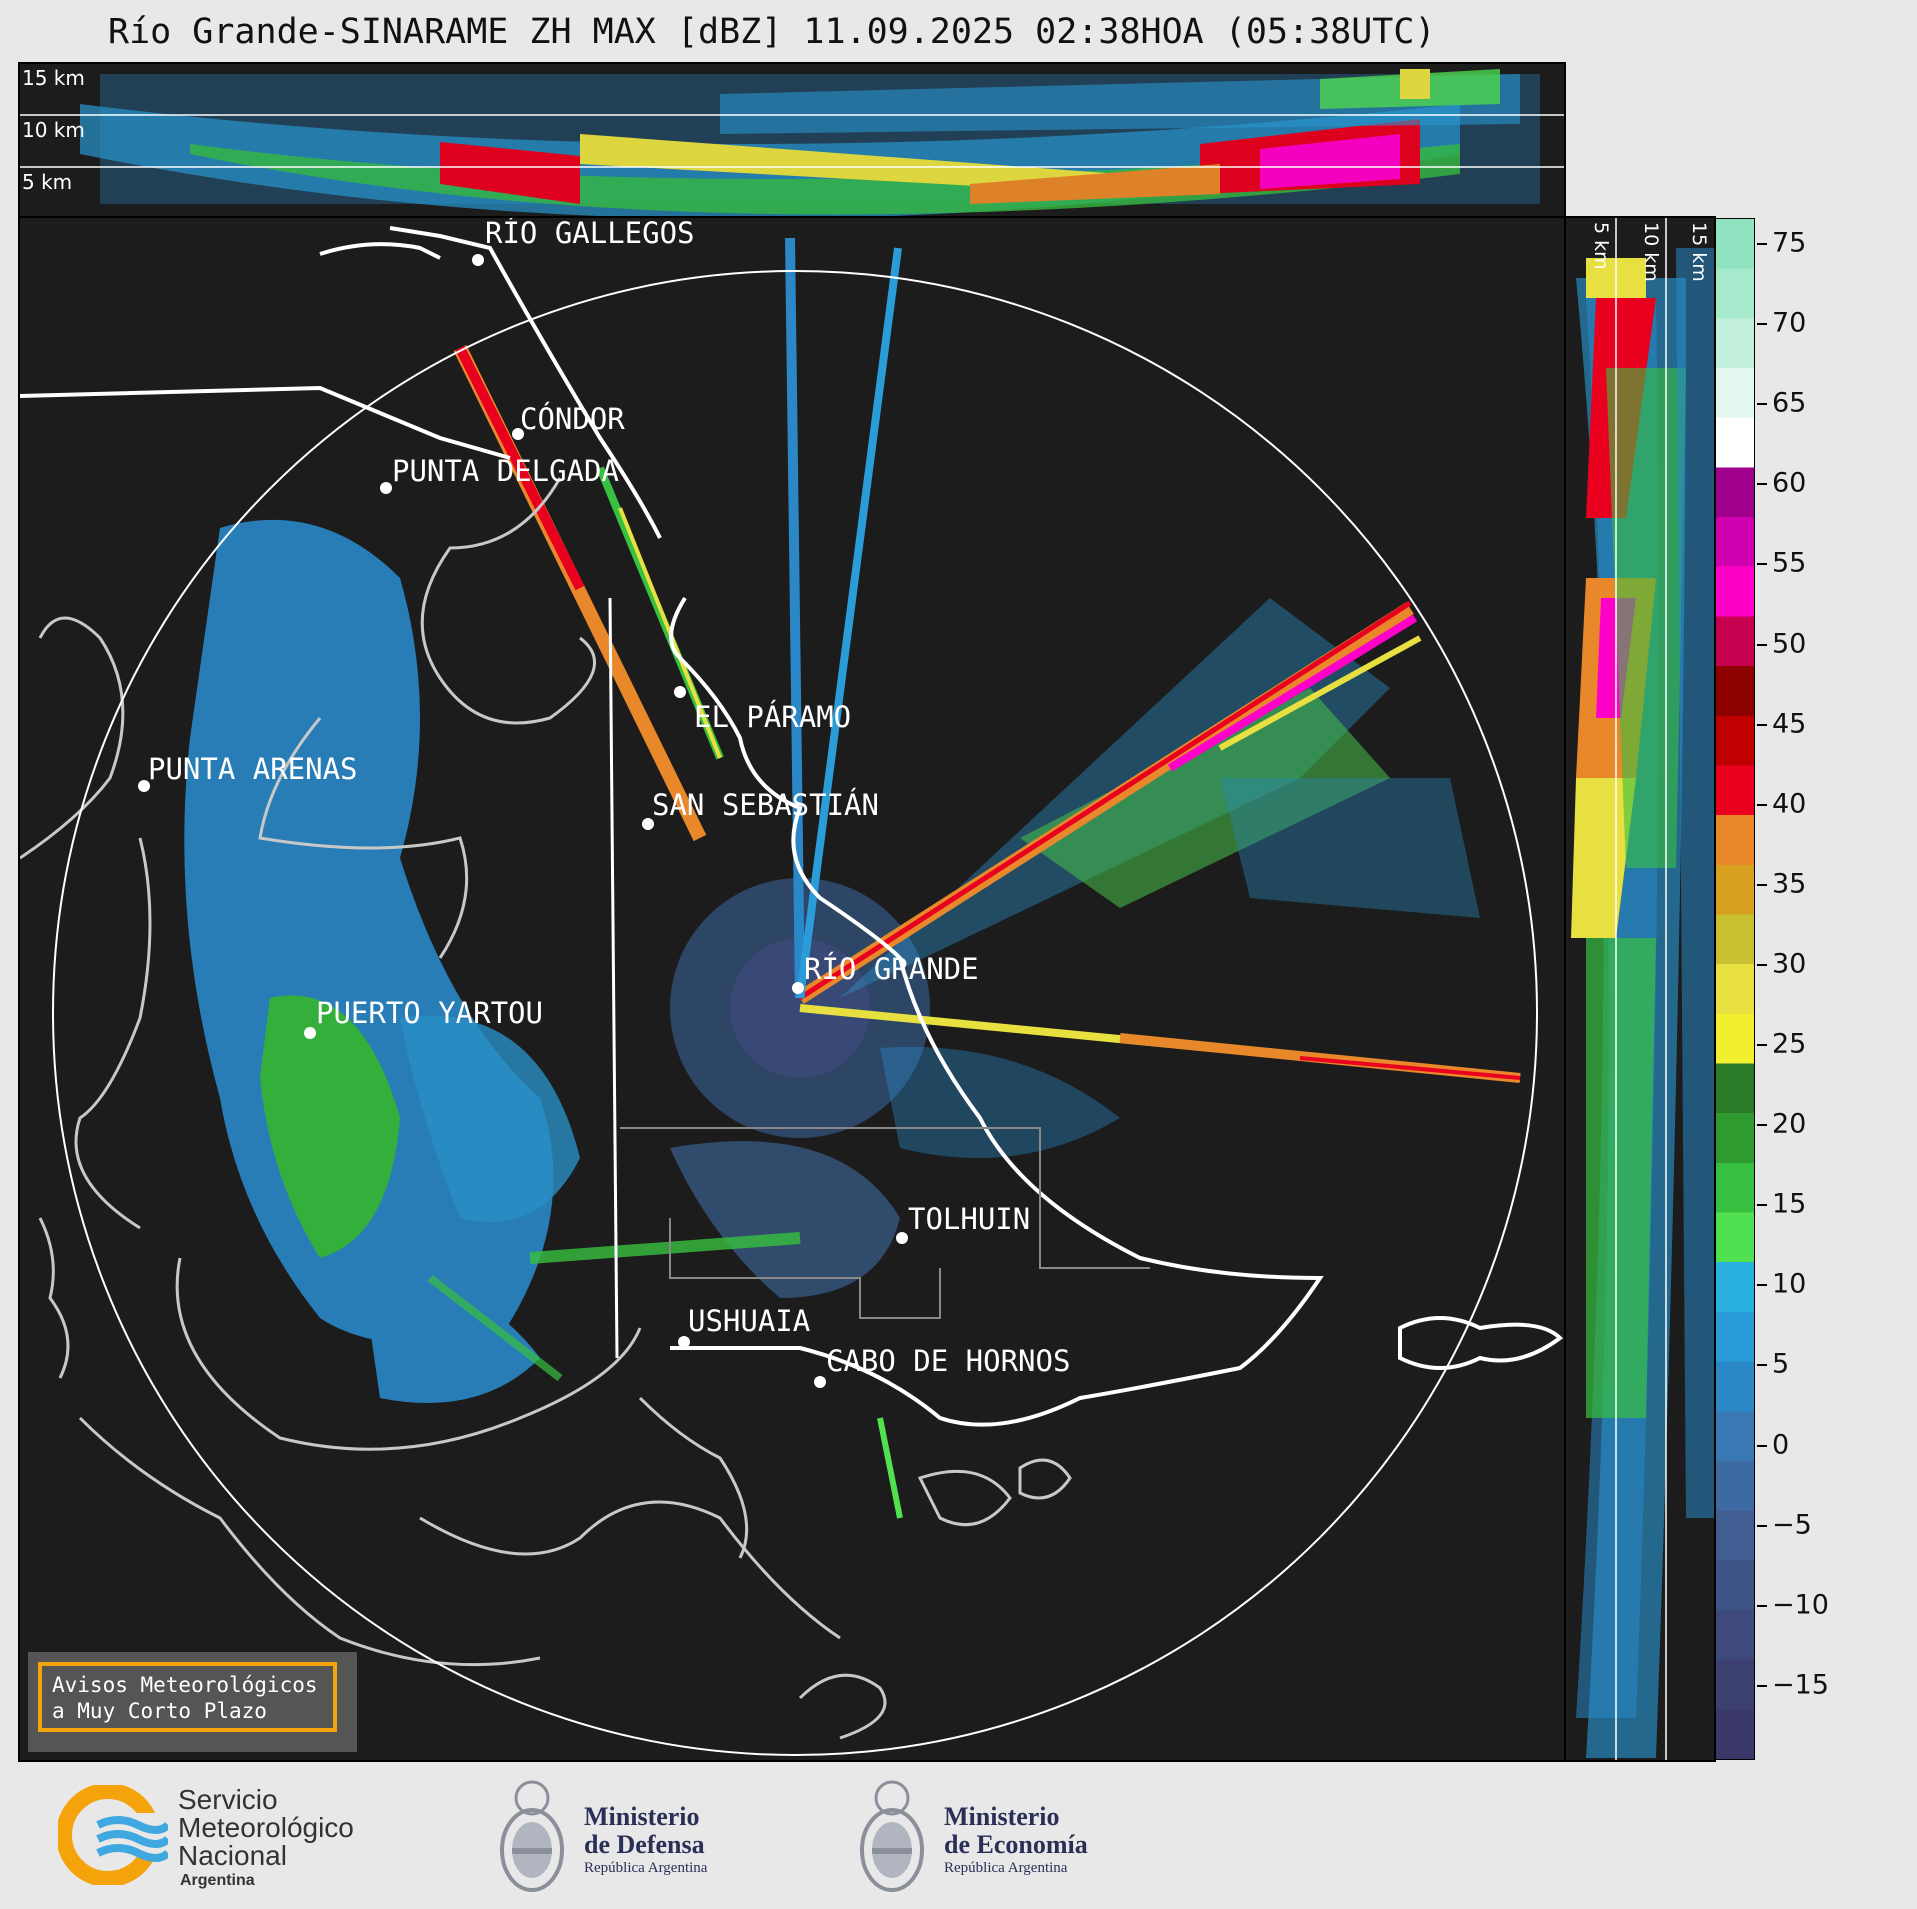 This screenshot has width=1917, height=1909. I want to click on defensa-logo, so click(532, 1838).